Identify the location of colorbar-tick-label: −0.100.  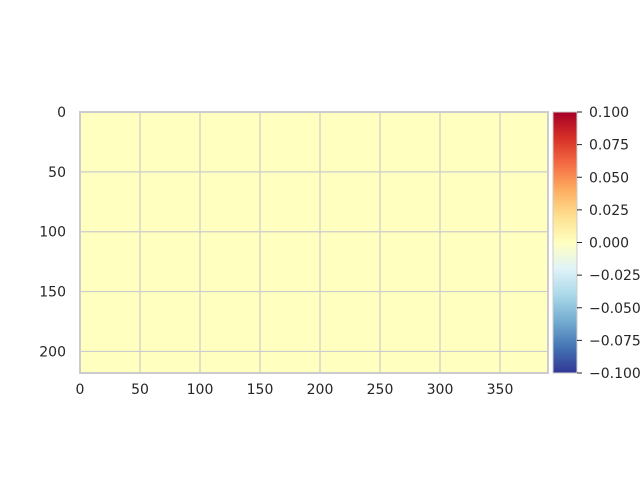
(614, 374).